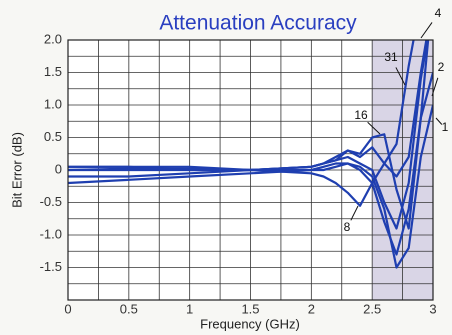  Describe the element at coordinates (53, 71) in the screenshot. I see `y-tick-label: 1.5` at that location.